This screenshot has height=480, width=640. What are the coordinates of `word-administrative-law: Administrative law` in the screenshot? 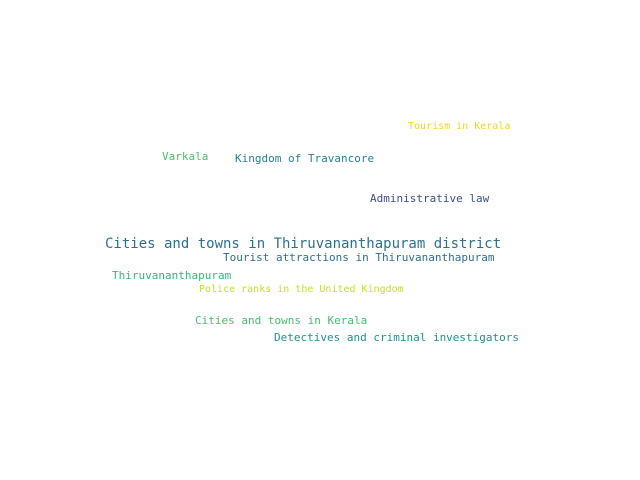 It's located at (430, 198).